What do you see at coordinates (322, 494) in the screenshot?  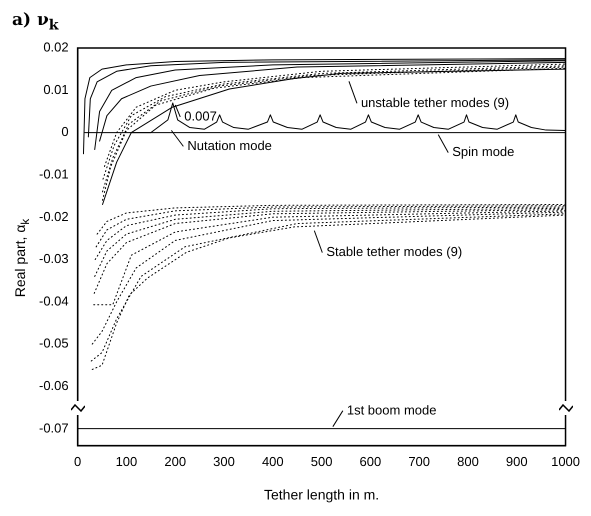 I see `x-axis-title: Tether length in m.` at bounding box center [322, 494].